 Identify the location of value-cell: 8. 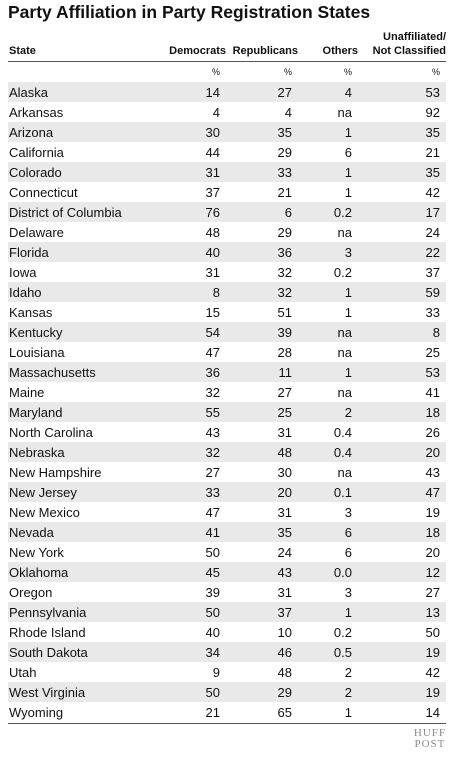
(188, 292).